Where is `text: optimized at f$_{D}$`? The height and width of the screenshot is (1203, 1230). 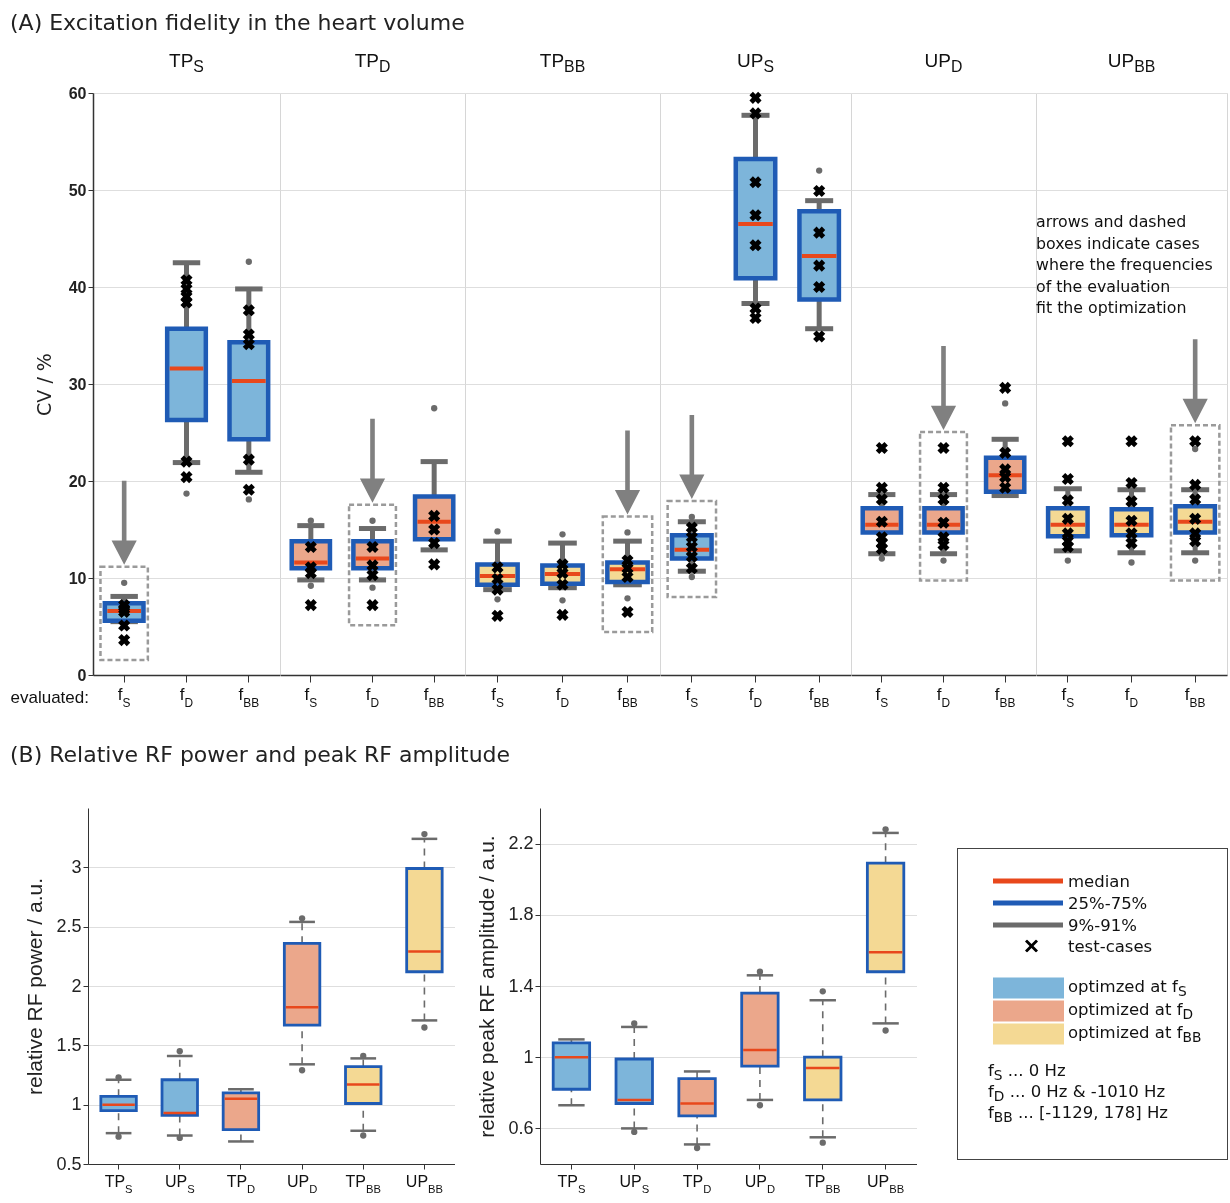 text: optimized at f$_{D}$ is located at coordinates (1131, 1011).